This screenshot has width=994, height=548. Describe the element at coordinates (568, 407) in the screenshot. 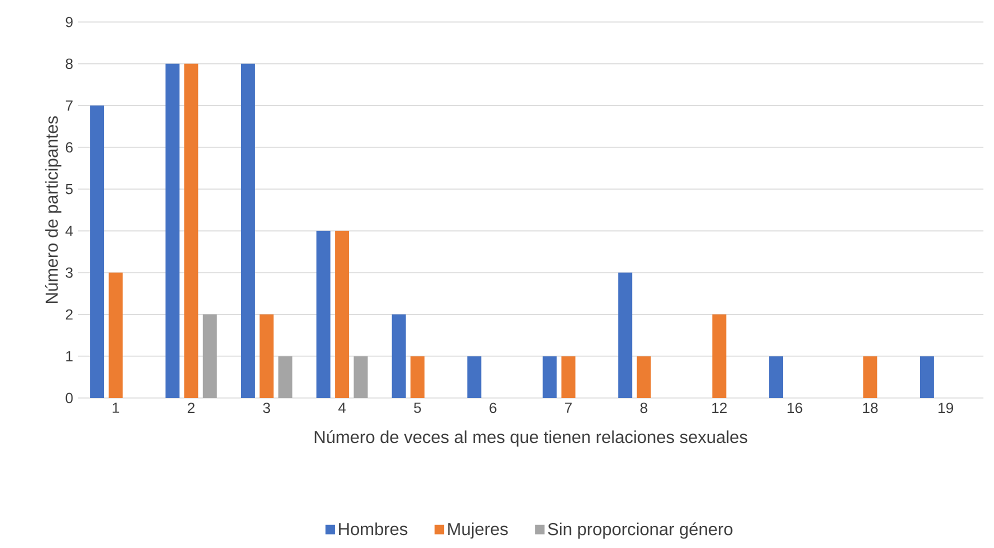

I see `x-tick-label: 7` at that location.